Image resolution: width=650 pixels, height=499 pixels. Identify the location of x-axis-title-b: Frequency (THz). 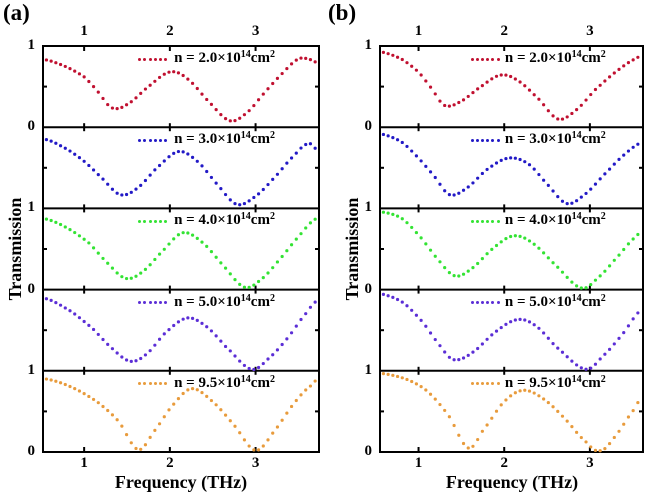
(512, 482).